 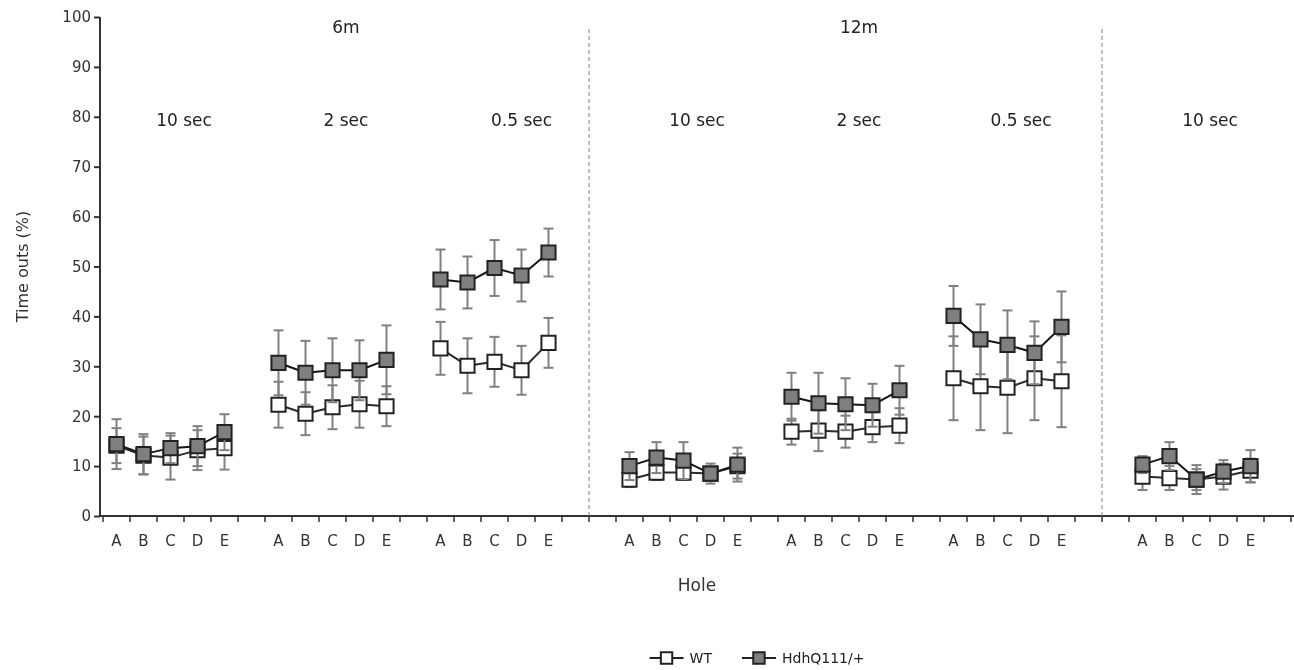 What do you see at coordinates (81, 216) in the screenshot?
I see `y-tick-label: 60` at bounding box center [81, 216].